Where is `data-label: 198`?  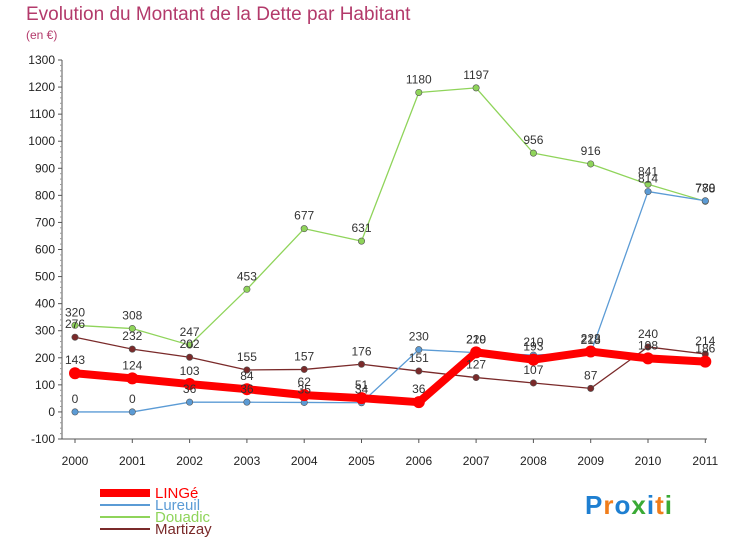
data-label: 198 is located at coordinates (648, 345).